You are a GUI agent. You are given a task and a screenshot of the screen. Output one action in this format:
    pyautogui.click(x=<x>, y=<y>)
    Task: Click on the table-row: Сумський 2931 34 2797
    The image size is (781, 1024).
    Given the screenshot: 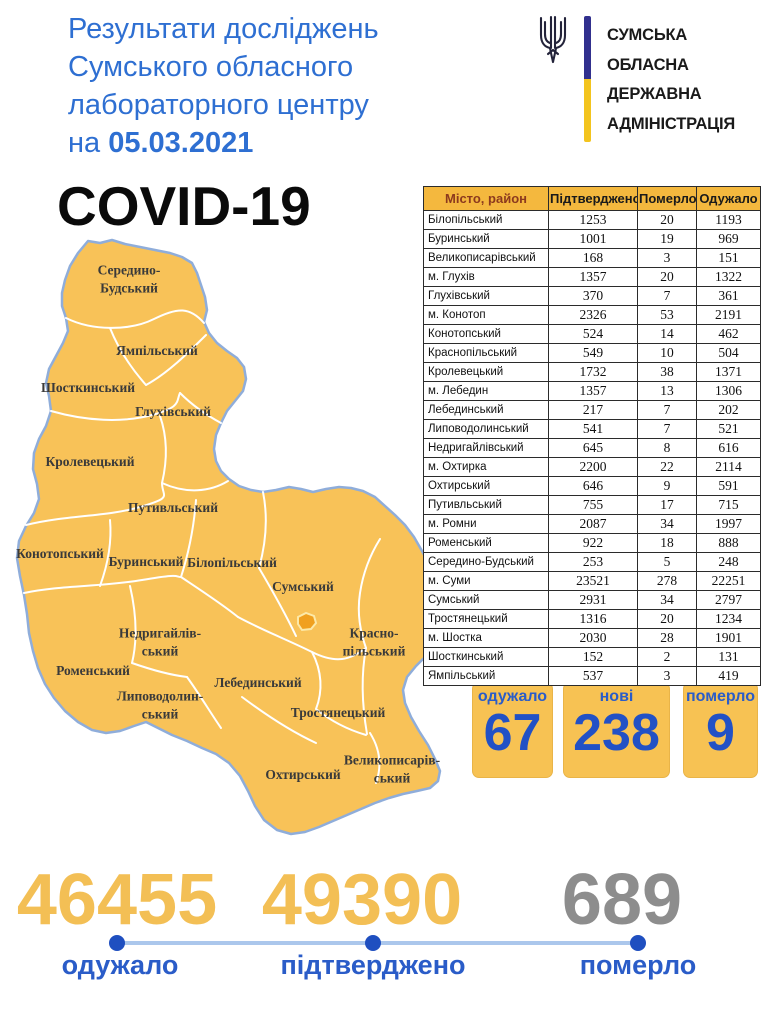 What is the action you would take?
    pyautogui.click(x=592, y=600)
    